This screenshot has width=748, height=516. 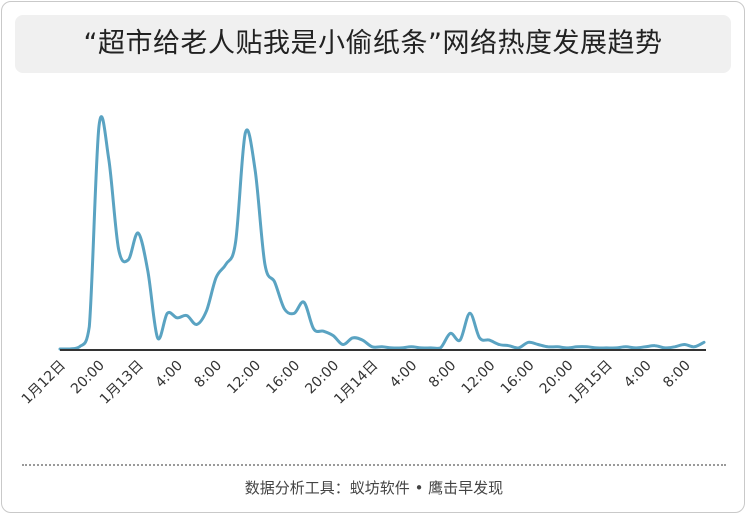 I want to click on x-tick-label: 1月12日, so click(x=44, y=383).